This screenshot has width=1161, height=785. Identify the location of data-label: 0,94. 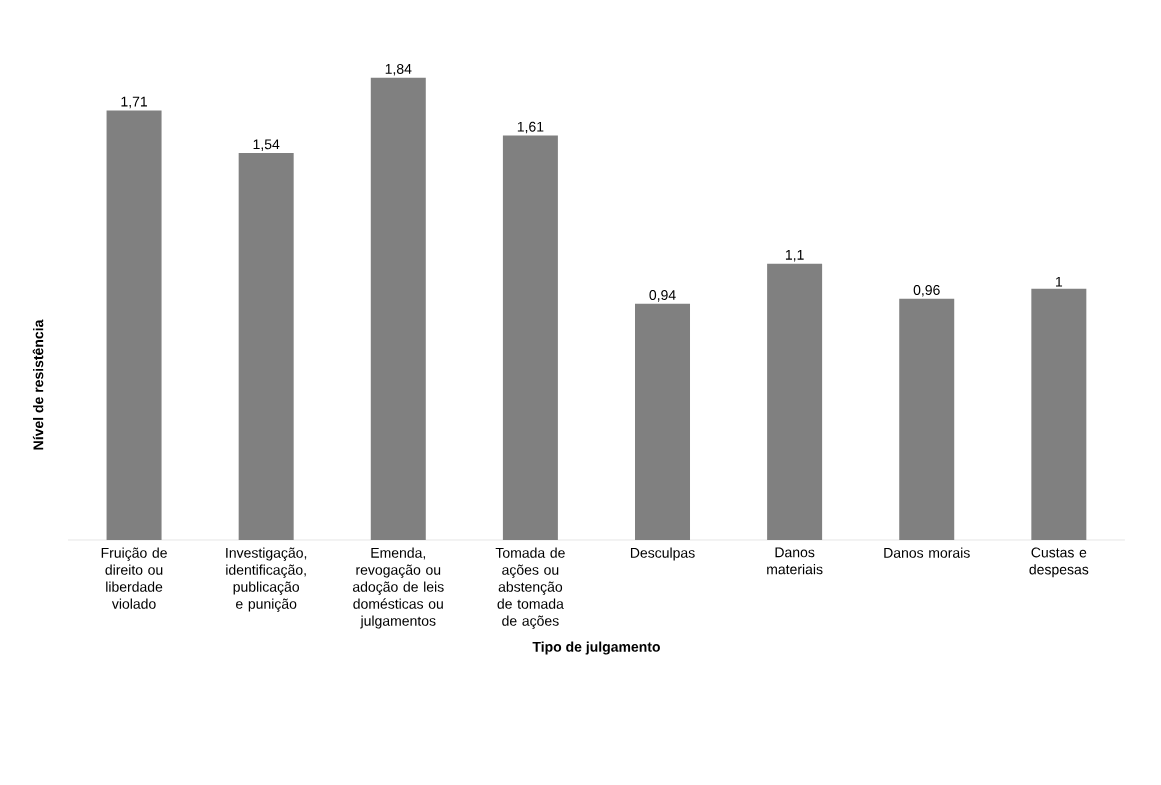
(662, 296).